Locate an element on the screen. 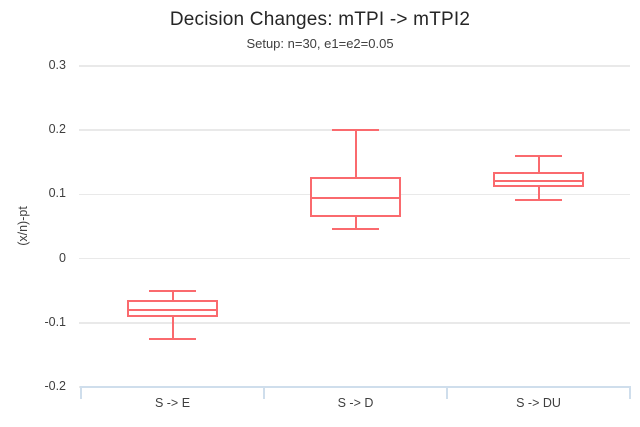 Image resolution: width=640 pixels, height=427 pixels. chart-title: Decision Changes: mTPI -> mTPI2 is located at coordinates (320, 19).